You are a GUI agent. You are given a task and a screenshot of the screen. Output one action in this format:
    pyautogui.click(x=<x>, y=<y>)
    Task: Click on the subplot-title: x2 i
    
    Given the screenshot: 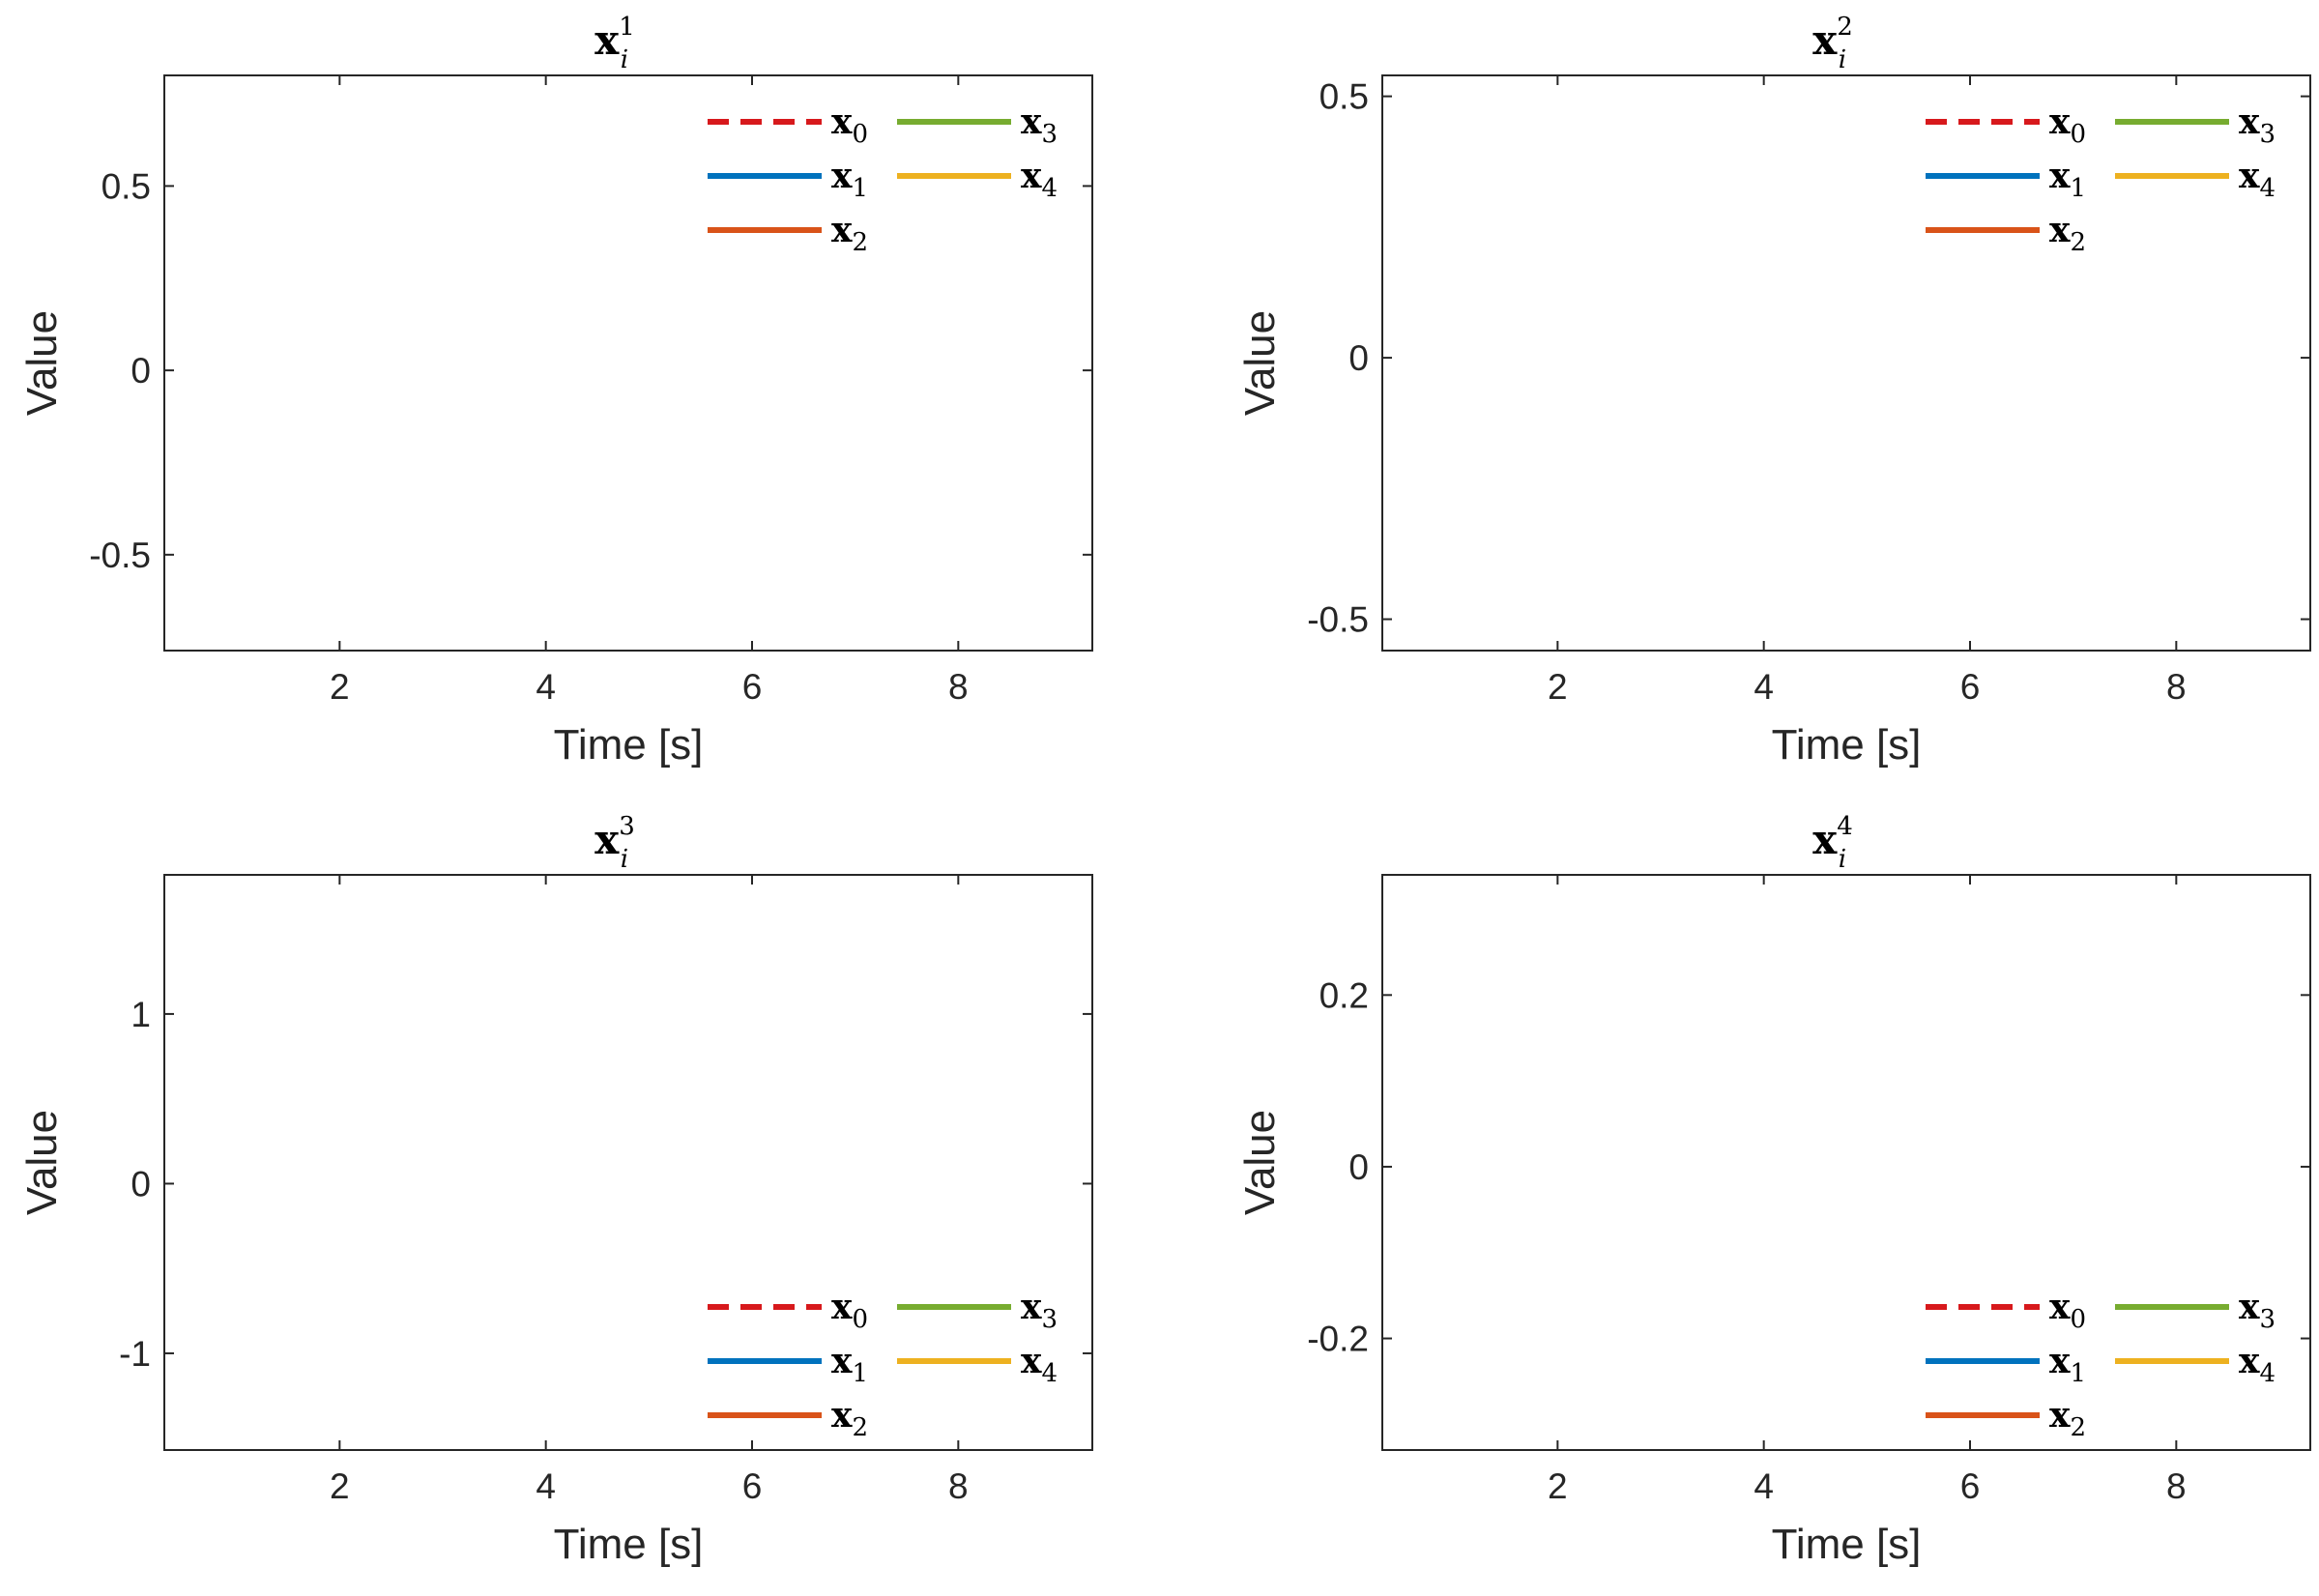 What is the action you would take?
    pyautogui.click(x=1832, y=43)
    